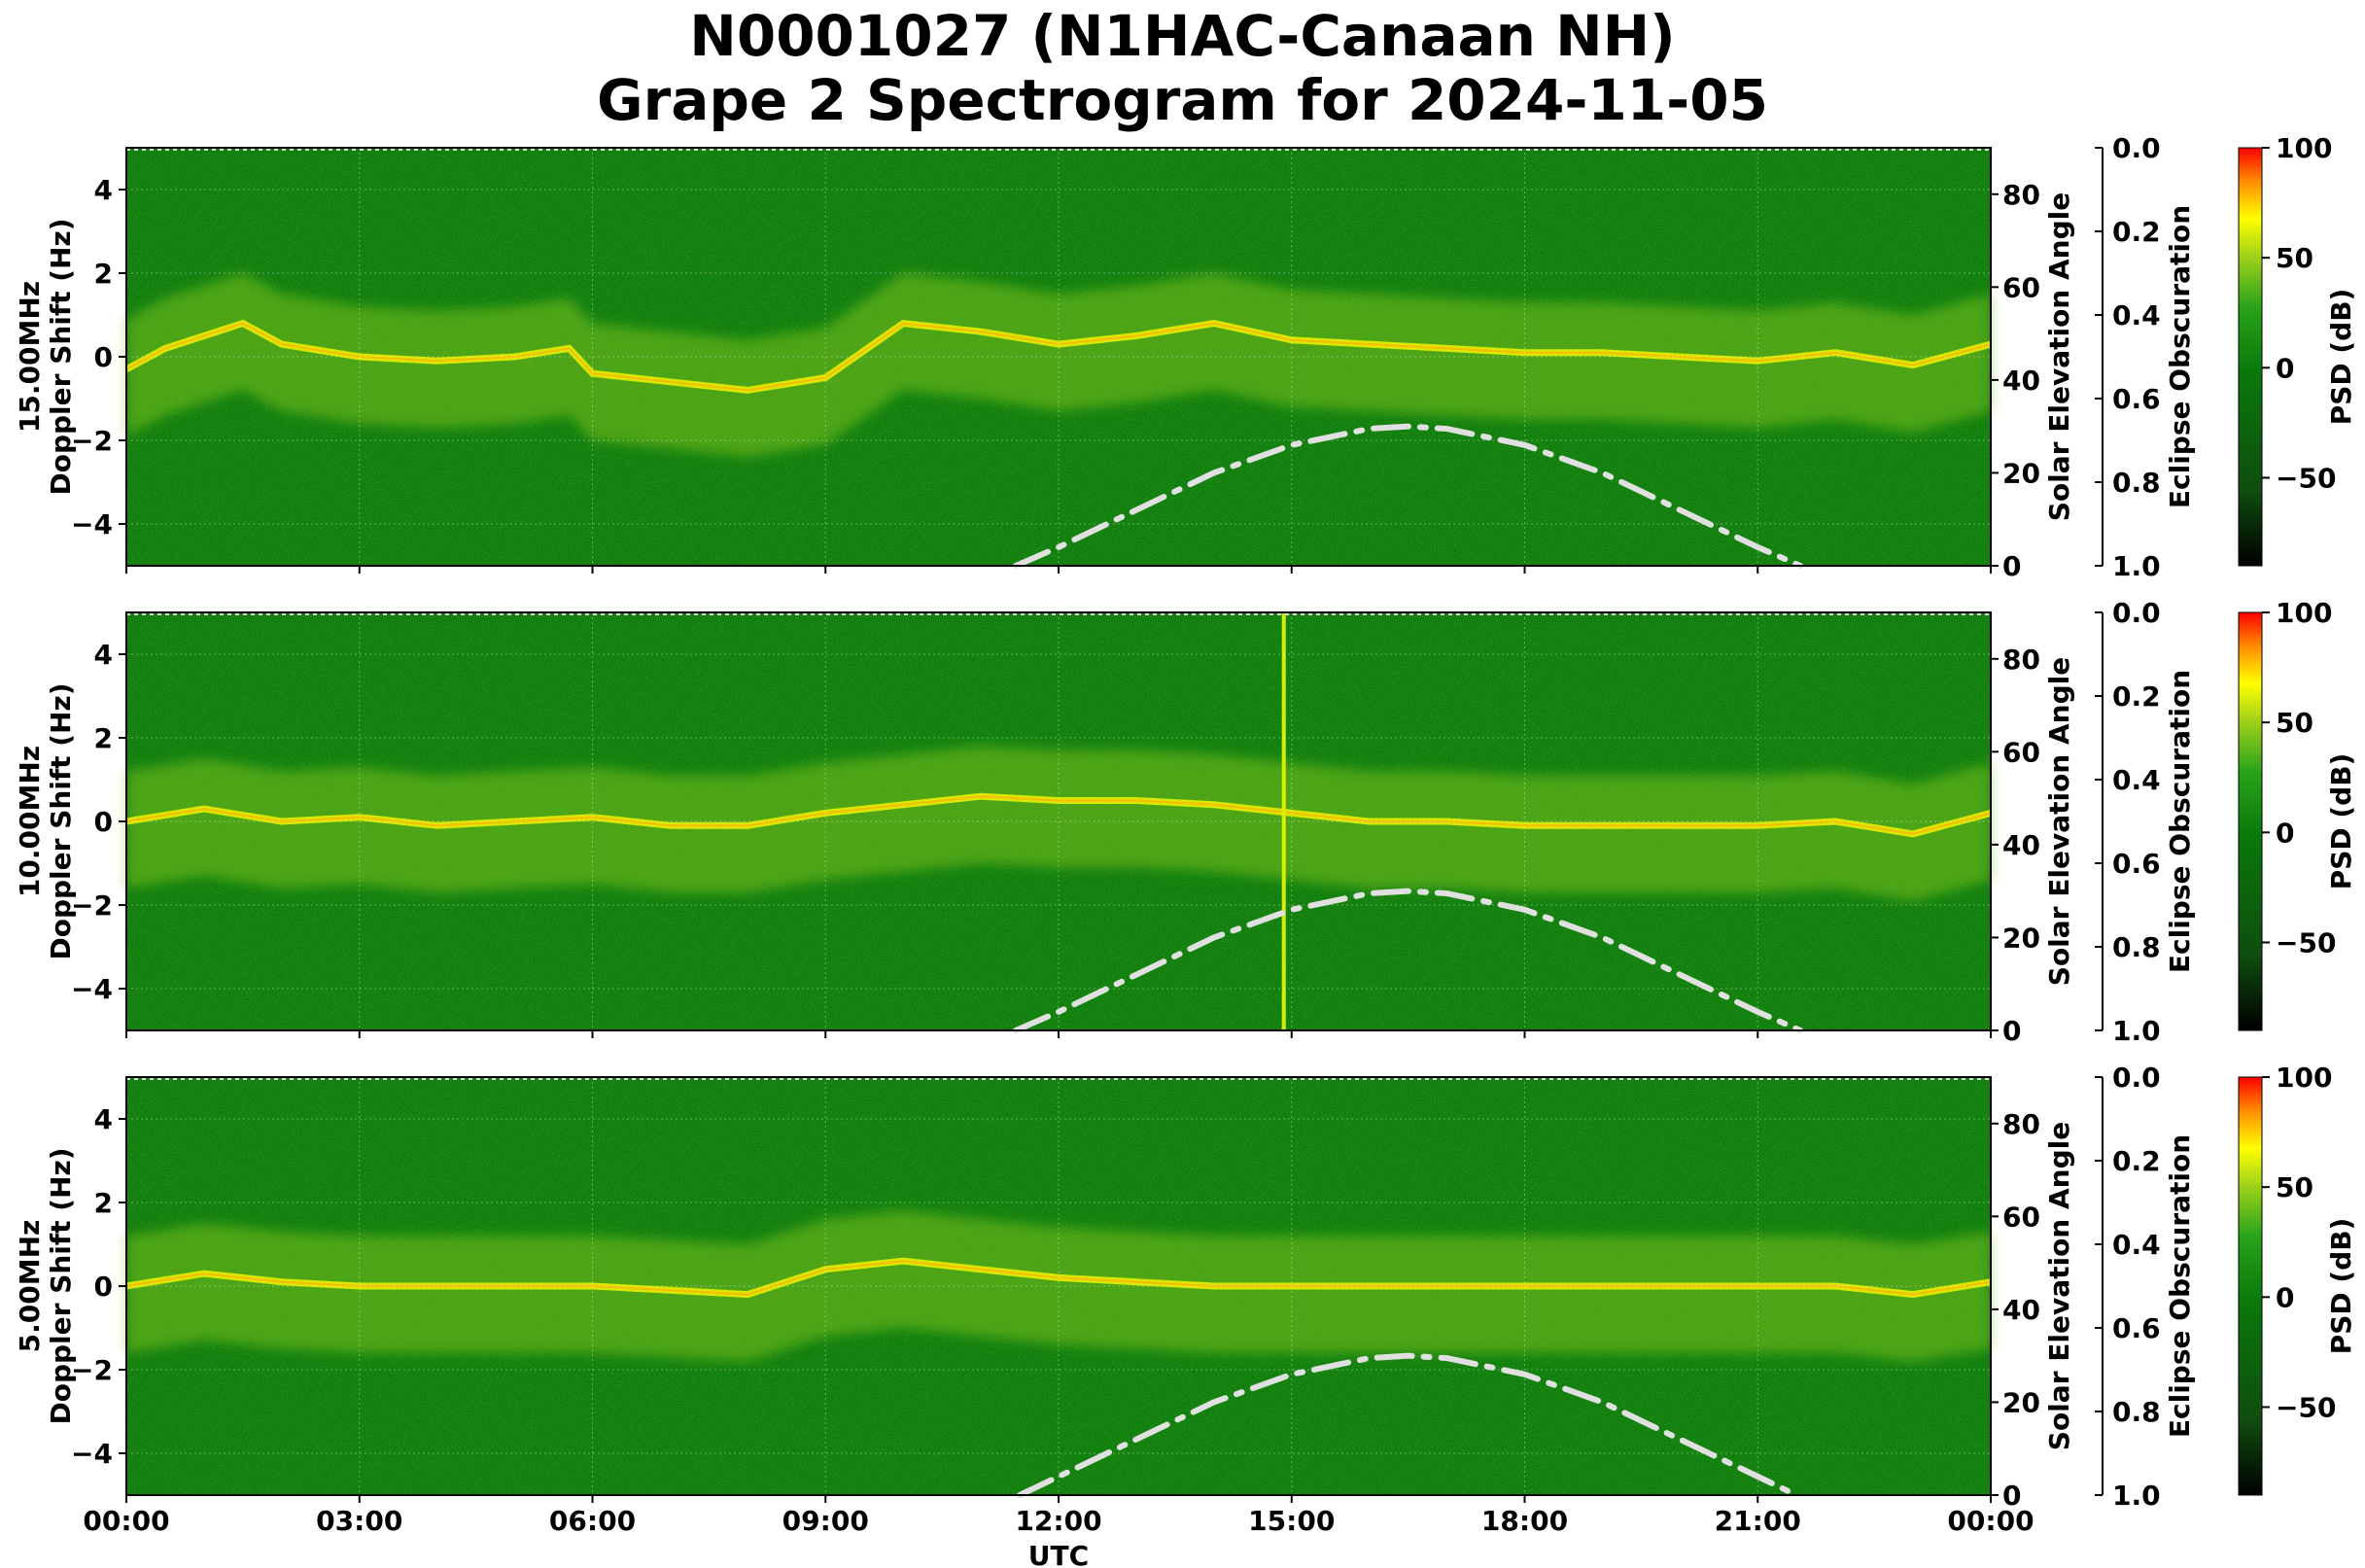  Describe the element at coordinates (1524, 1521) in the screenshot. I see `x-tick-label: 18:00` at that location.